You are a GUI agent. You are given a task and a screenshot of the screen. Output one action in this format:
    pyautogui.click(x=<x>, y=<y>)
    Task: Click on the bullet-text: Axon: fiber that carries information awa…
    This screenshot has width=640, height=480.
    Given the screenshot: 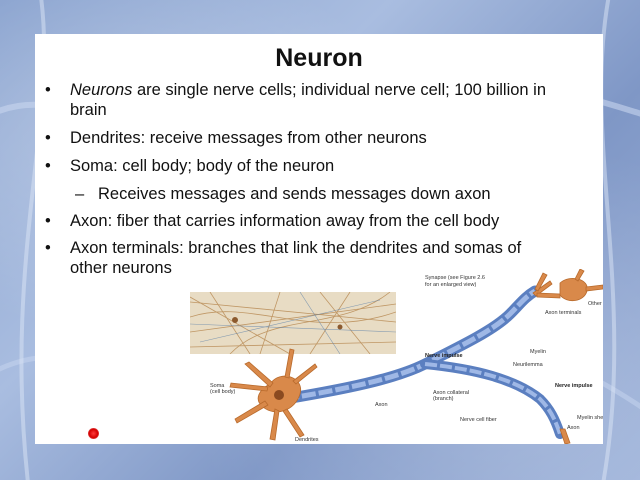 What is the action you would take?
    pyautogui.click(x=285, y=221)
    